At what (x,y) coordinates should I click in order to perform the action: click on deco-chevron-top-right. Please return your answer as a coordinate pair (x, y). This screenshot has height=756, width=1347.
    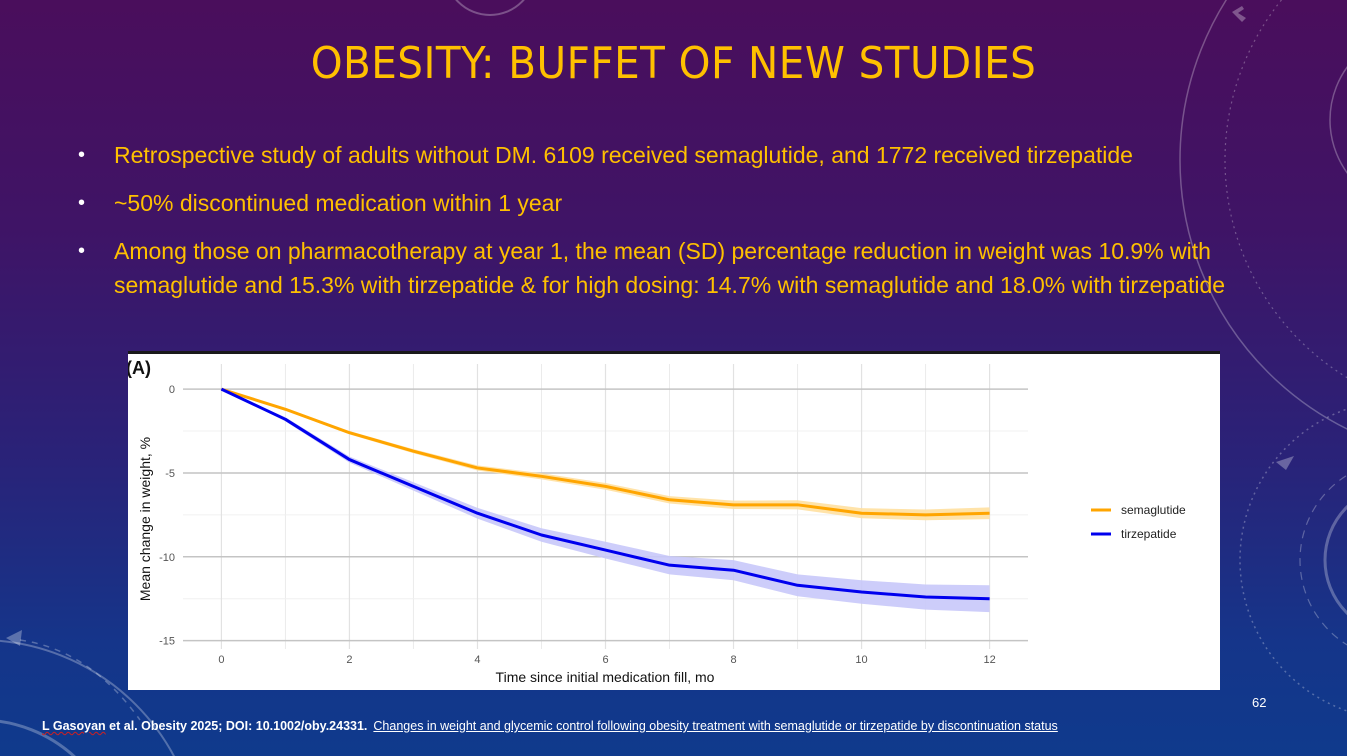
    Looking at the image, I should click on (1239, 14).